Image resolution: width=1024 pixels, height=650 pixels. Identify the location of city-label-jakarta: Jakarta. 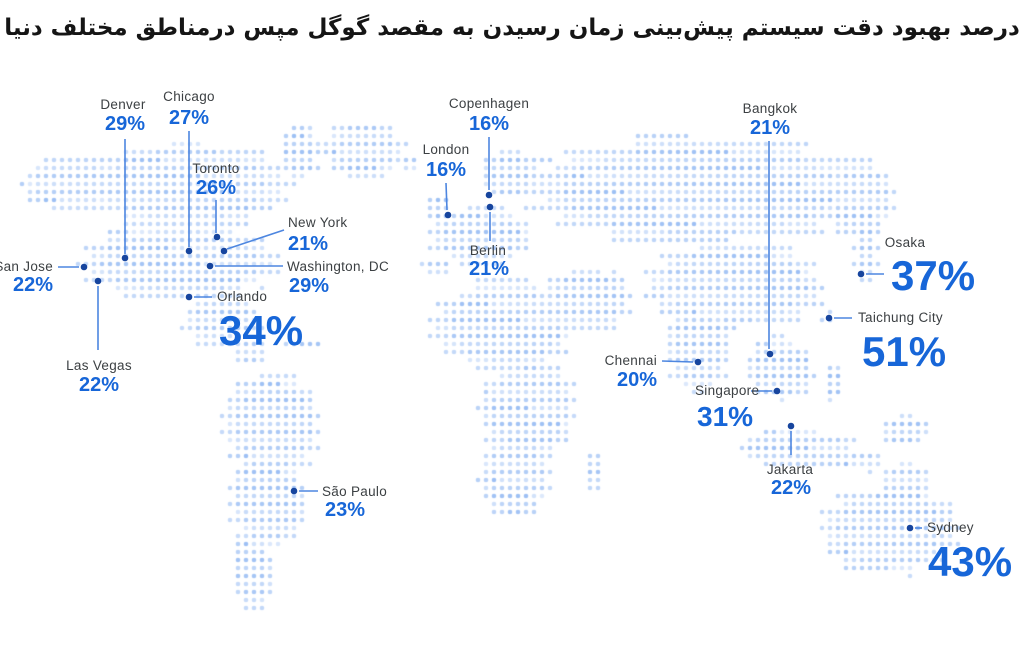
(790, 469).